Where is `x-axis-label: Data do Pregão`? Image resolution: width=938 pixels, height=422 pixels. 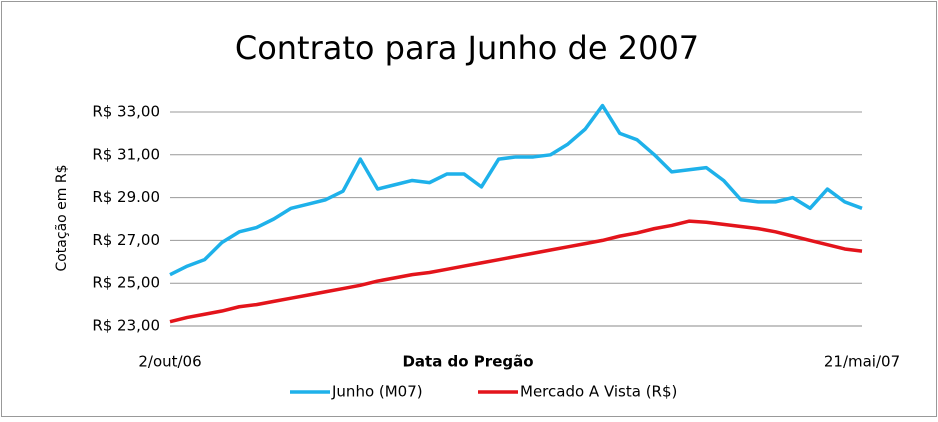 x-axis-label: Data do Pregão is located at coordinates (467, 362).